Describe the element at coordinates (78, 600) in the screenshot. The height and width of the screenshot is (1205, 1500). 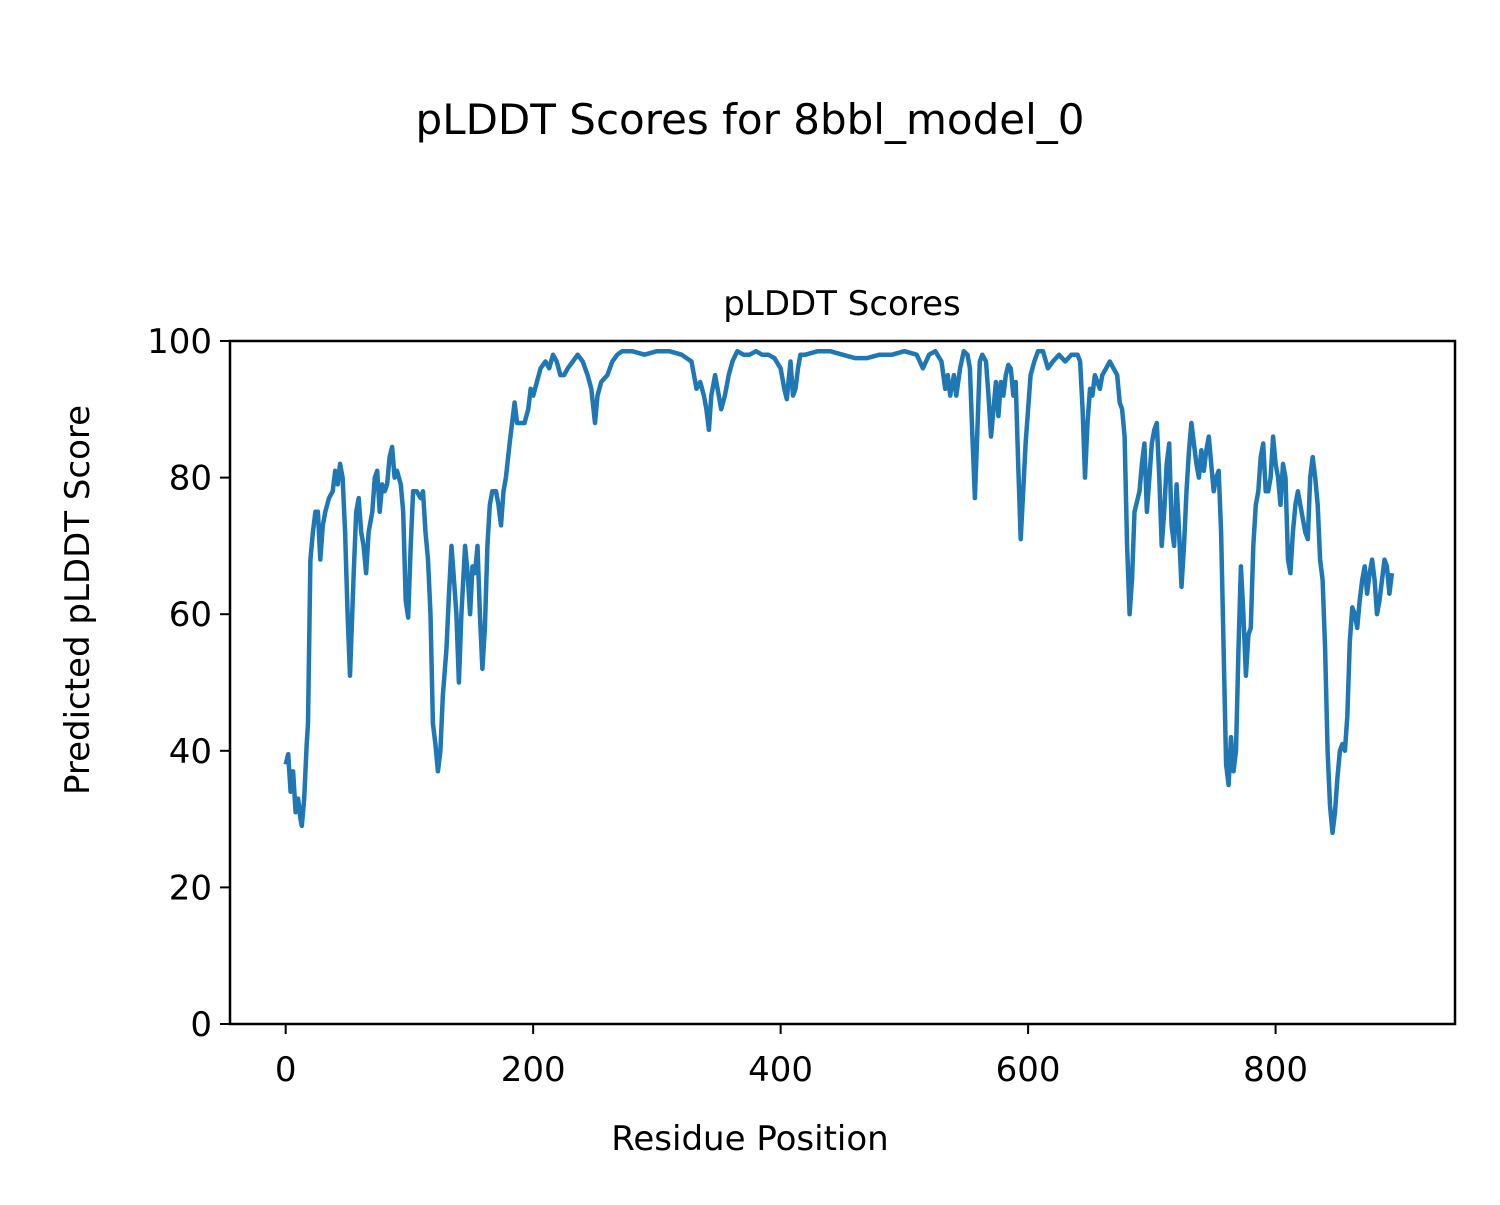
I see `y-axis-label: Predicted pLDDT Score` at that location.